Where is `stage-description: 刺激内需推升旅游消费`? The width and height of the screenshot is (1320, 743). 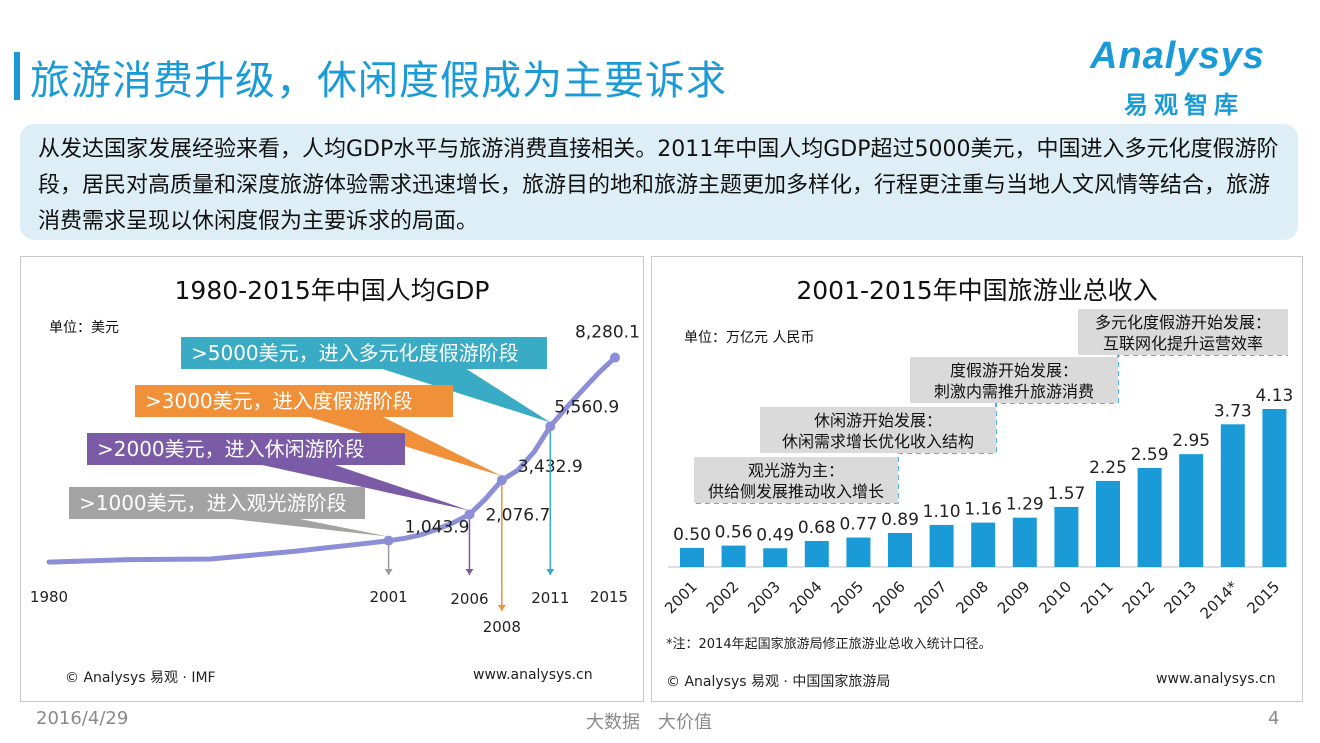
stage-description: 刺激内需推升旅游消费 is located at coordinates (1014, 391).